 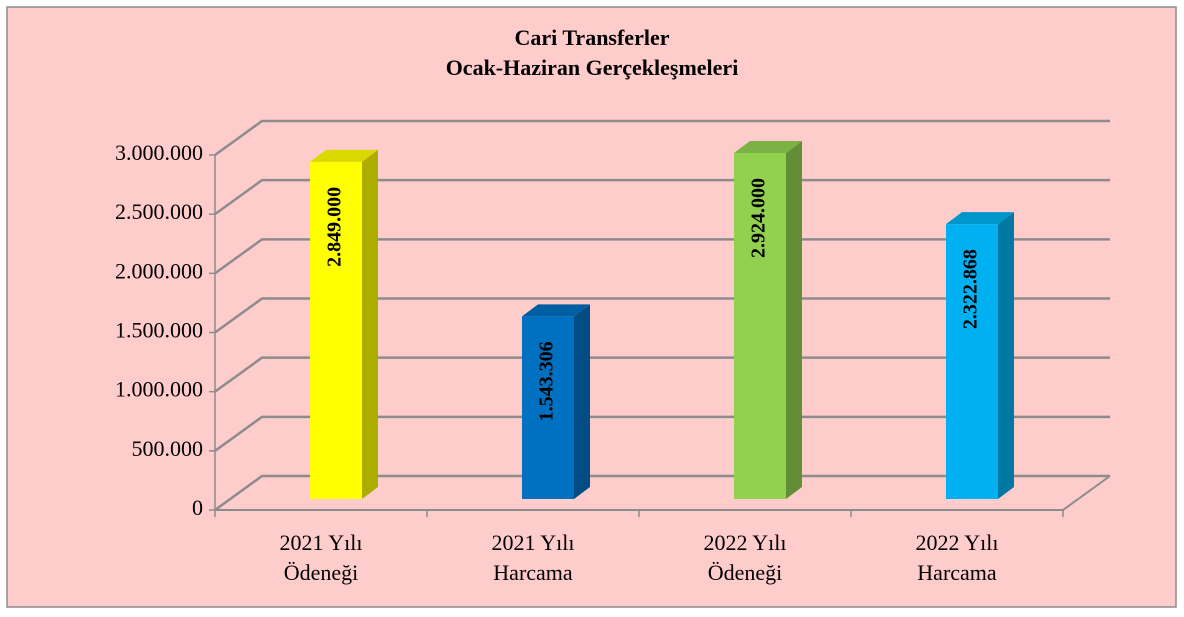 I want to click on x-tick-label: 2022 Yılı Harcama, so click(x=957, y=557).